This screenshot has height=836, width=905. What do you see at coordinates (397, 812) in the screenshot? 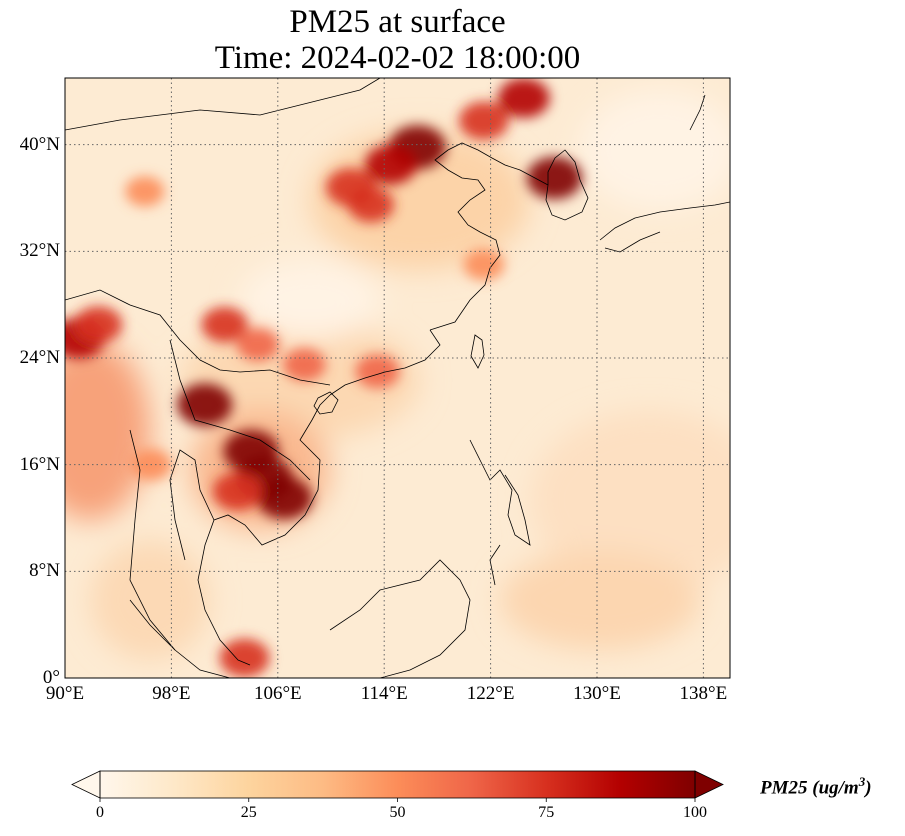
I see `colorbar-tick-label: 50` at bounding box center [397, 812].